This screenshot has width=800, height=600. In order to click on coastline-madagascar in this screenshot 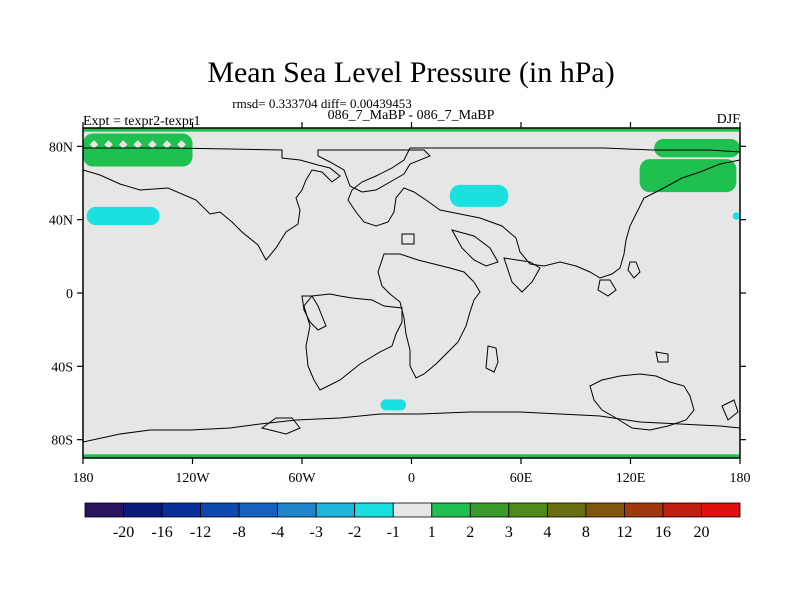, I will do `click(492, 359)`.